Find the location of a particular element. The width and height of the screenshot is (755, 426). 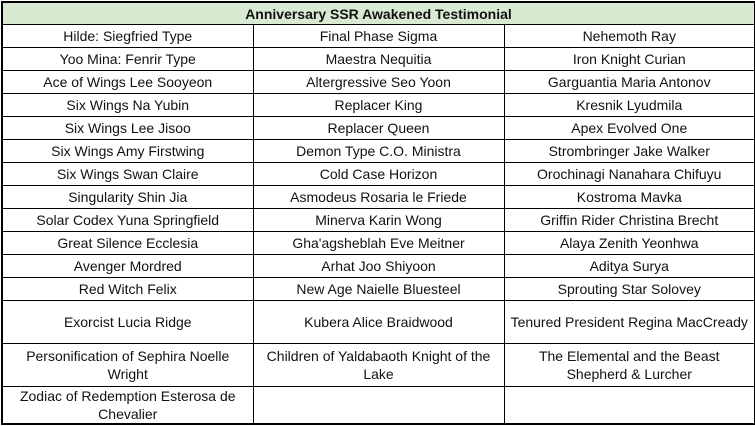

table-cell: Ace of Wings Lee Sooyeon is located at coordinates (127, 82).